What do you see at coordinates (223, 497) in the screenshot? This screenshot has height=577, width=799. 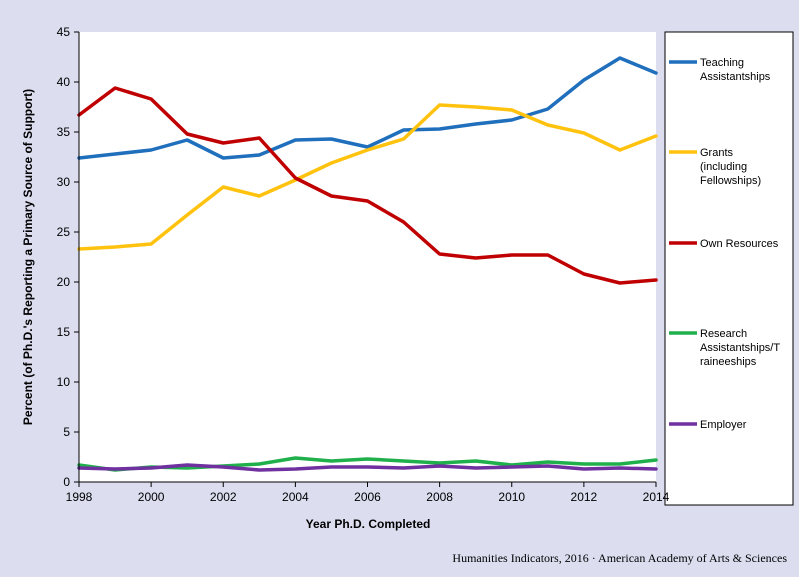 I see `x-tick-label: 2002` at bounding box center [223, 497].